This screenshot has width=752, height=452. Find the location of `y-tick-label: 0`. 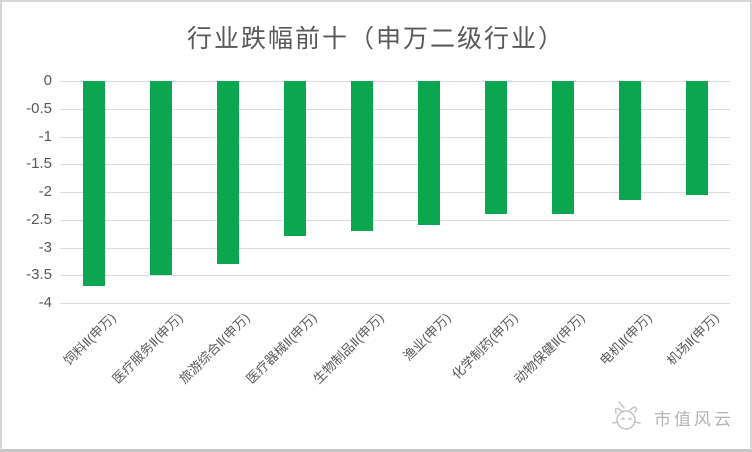

y-tick-label: 0 is located at coordinates (47, 80).